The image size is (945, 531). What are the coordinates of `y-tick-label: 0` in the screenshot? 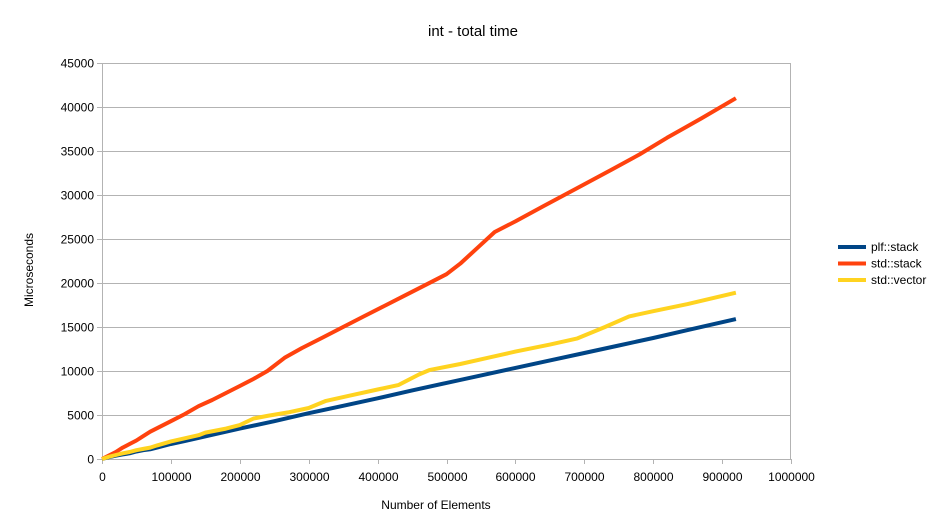 It's located at (90, 460).